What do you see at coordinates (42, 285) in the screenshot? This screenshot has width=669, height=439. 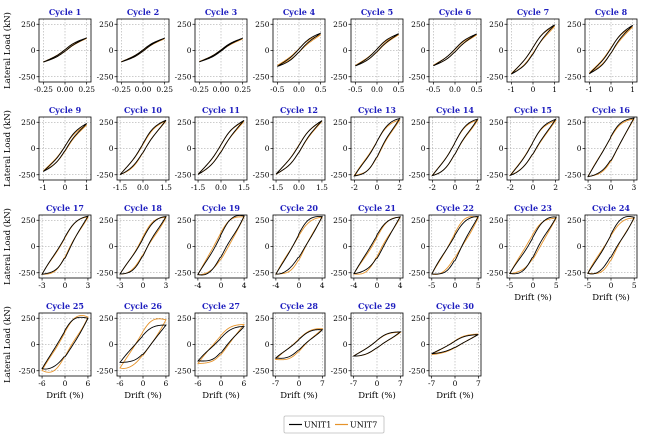 I see `x-tick-label: -3` at bounding box center [42, 285].